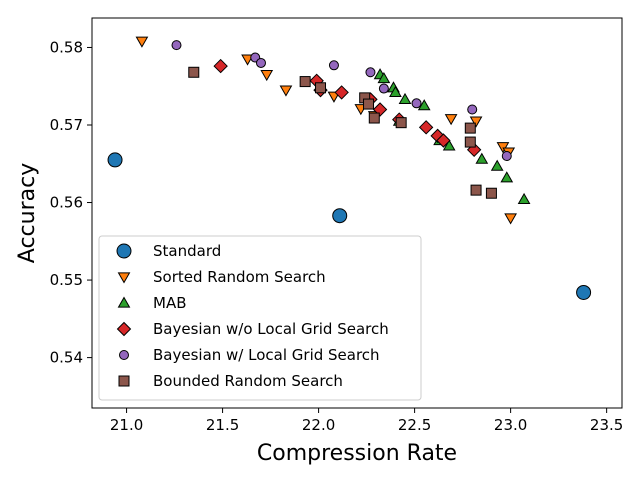 The width and height of the screenshot is (640, 480). I want to click on legend-label-0: Standard, so click(187, 251).